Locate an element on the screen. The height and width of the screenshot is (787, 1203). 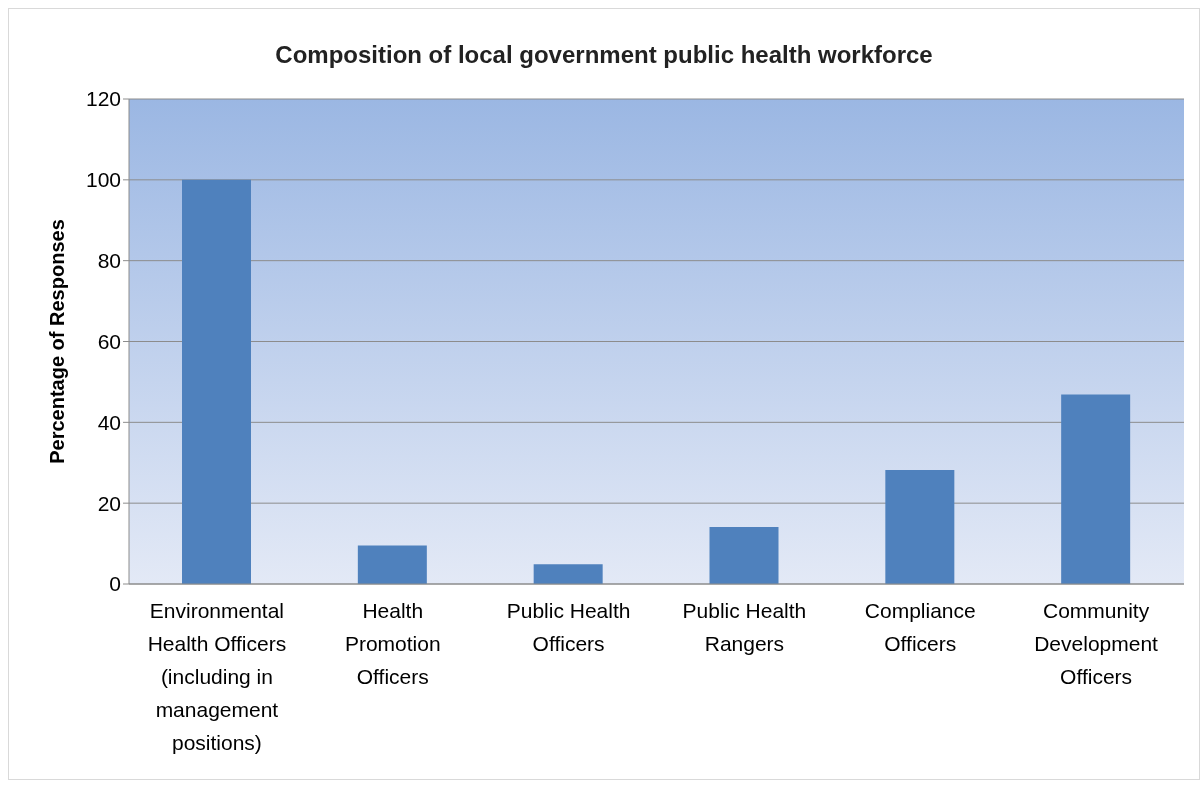
chart-title: Composition of local government public health workforce is located at coordinates (604, 54).